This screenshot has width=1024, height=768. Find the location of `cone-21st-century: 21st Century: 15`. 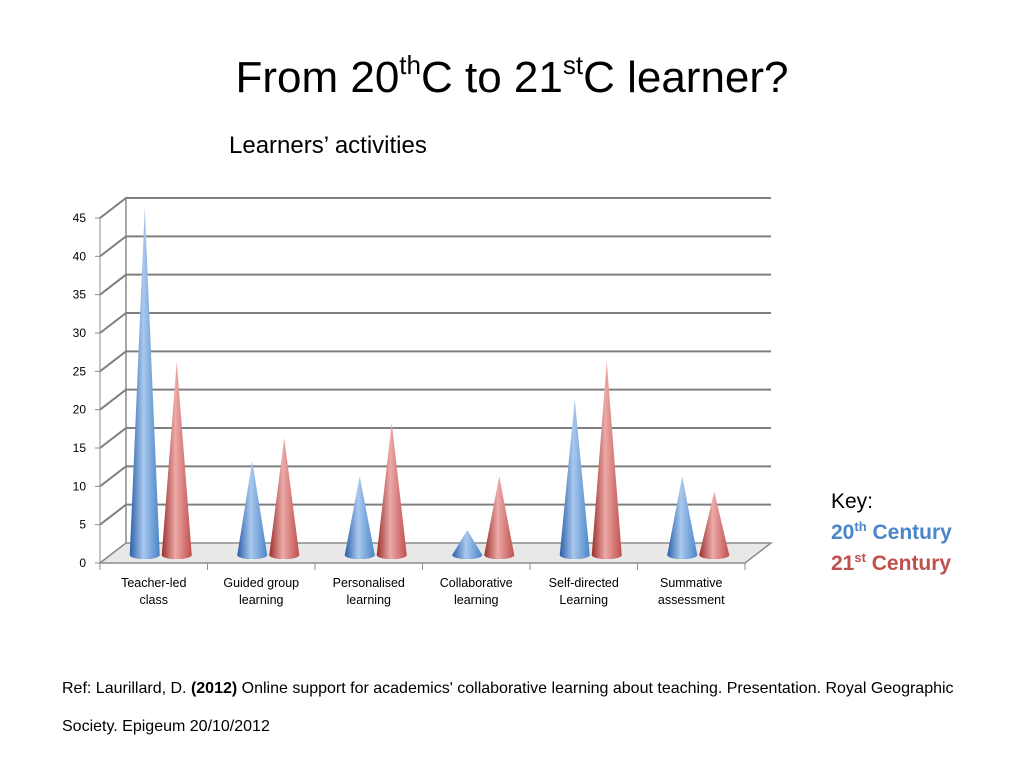

cone-21st-century: 21st Century: 15 is located at coordinates (284, 498).